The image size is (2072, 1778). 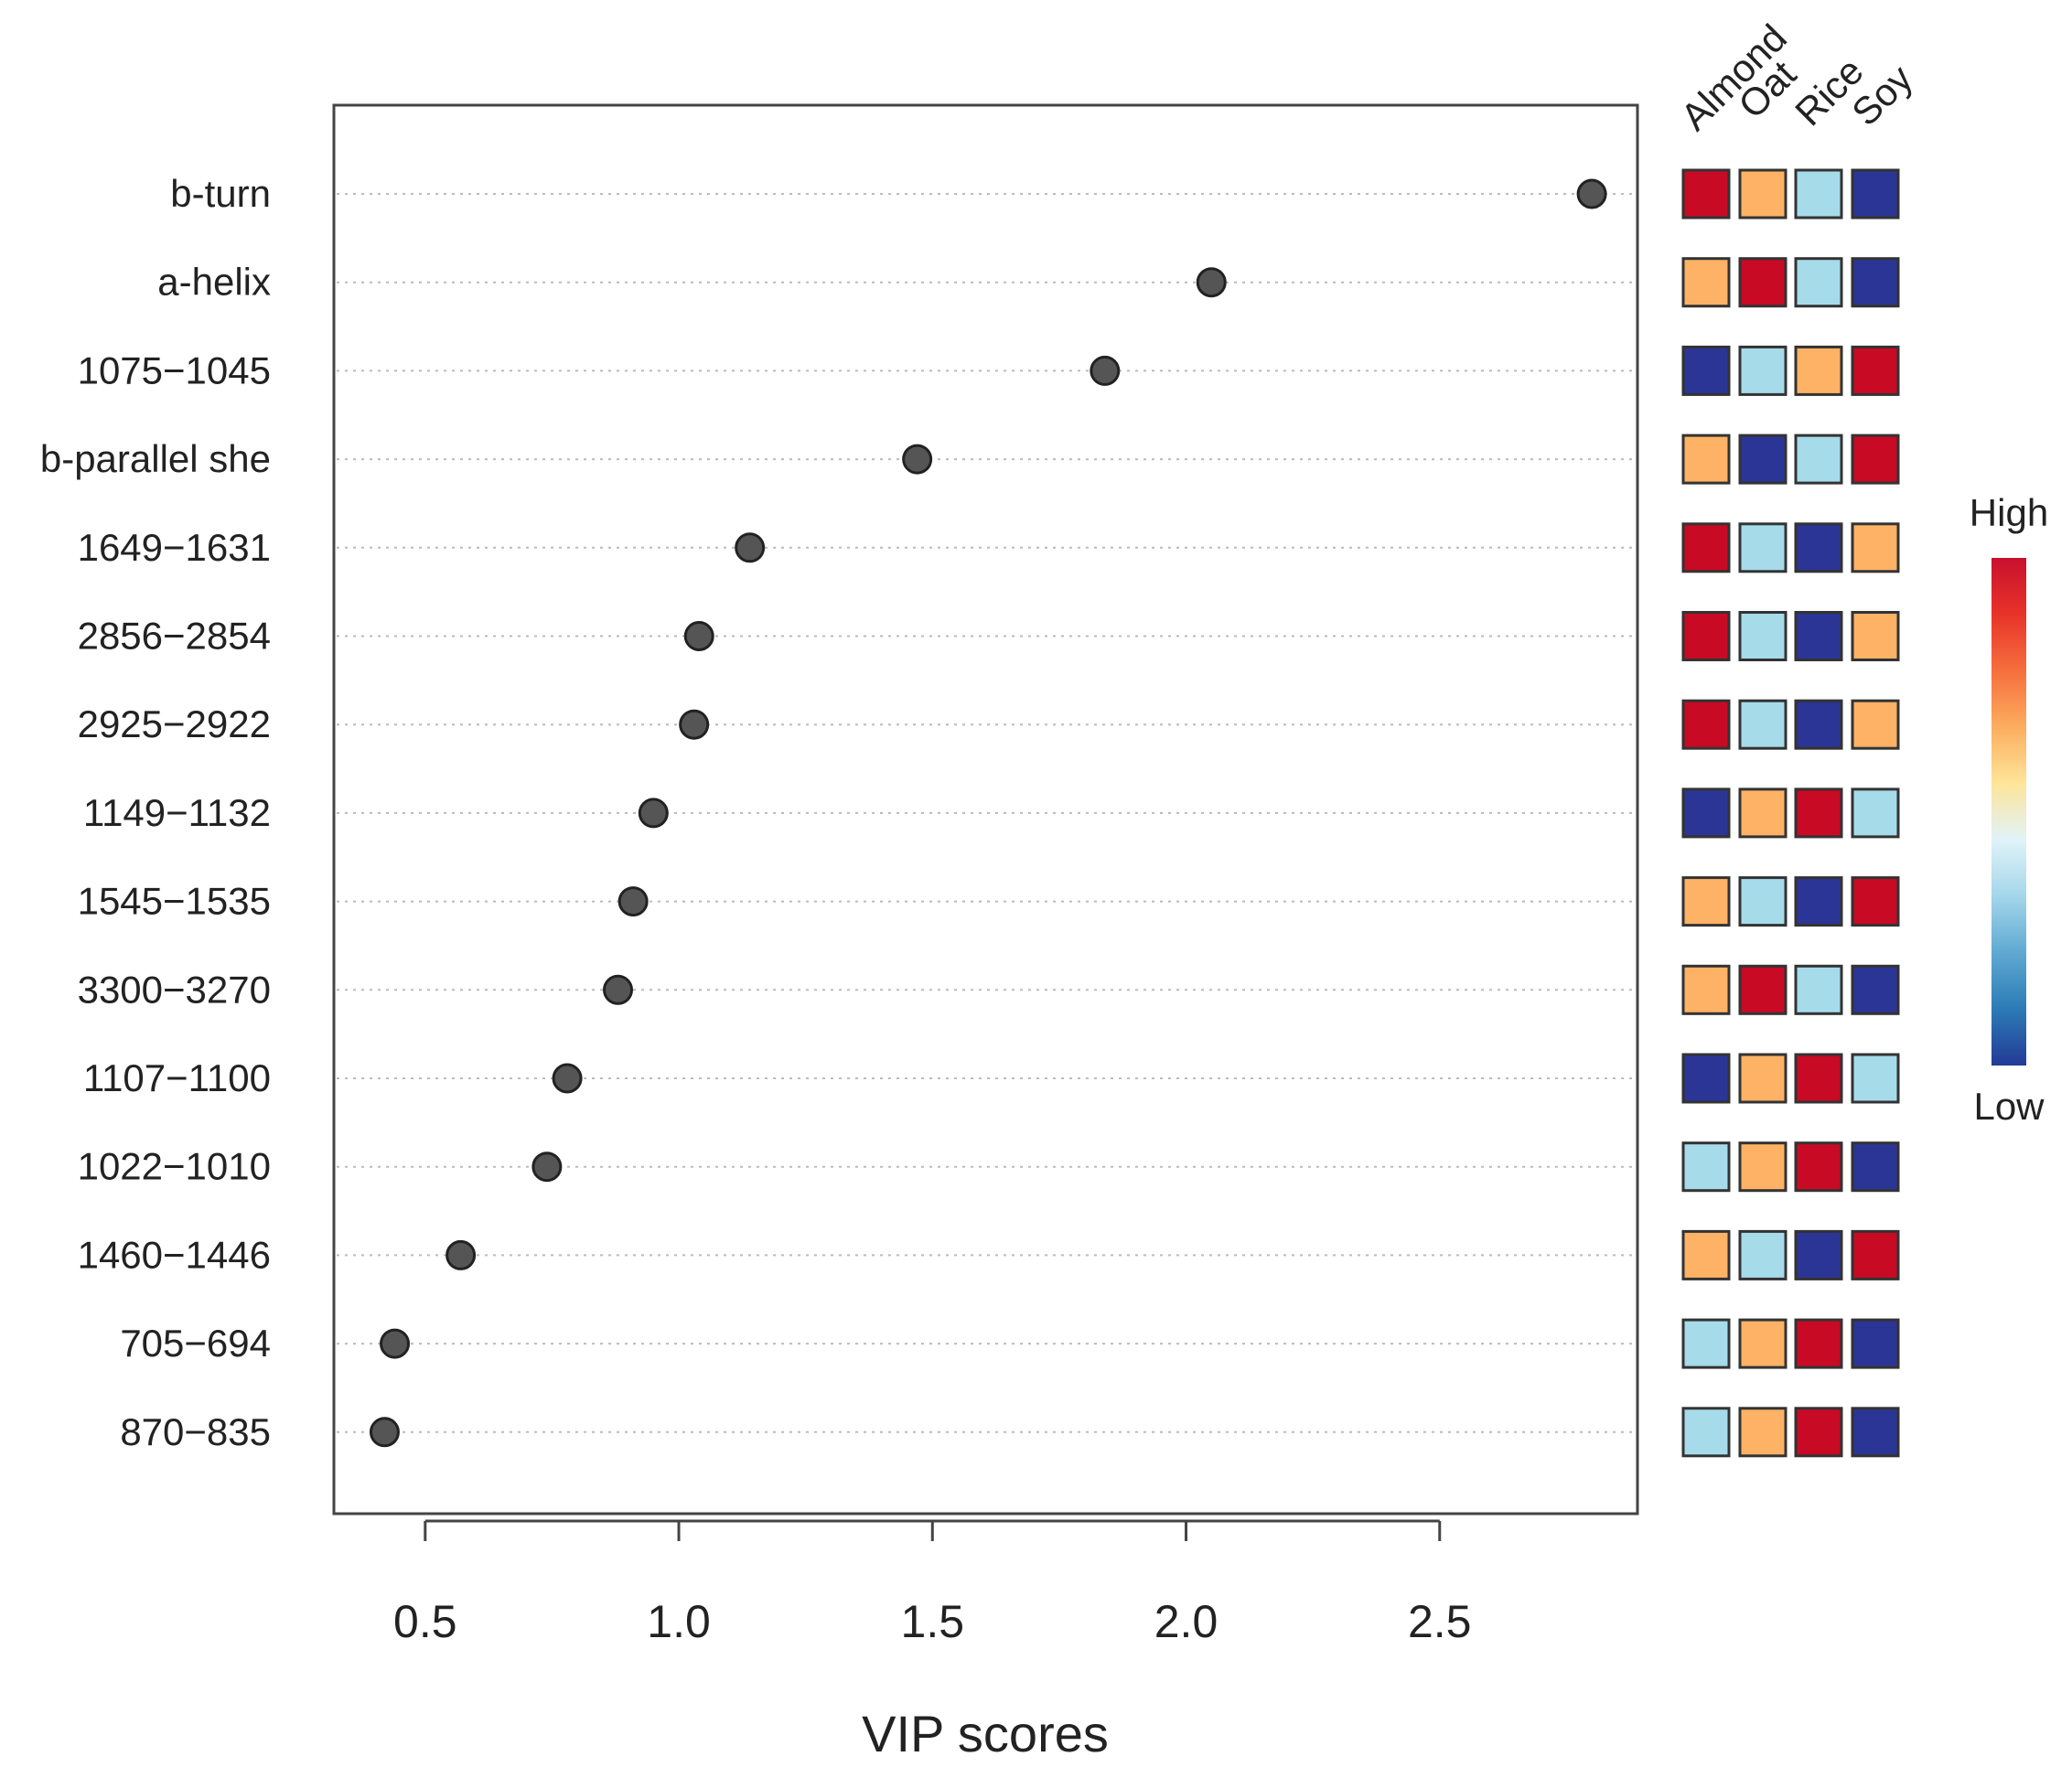 What do you see at coordinates (174, 1167) in the screenshot?
I see `y-tick-label: 1022−1010` at bounding box center [174, 1167].